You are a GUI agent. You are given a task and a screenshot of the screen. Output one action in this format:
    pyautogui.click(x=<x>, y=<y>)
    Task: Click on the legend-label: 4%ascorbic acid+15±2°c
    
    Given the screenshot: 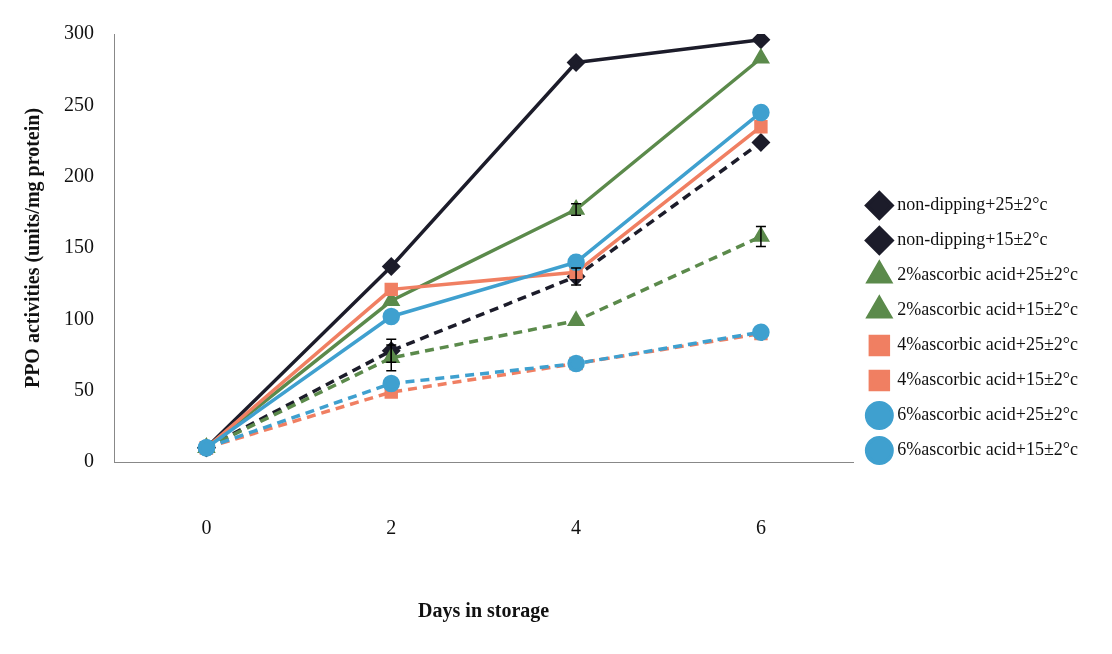 What is the action you would take?
    pyautogui.click(x=988, y=379)
    